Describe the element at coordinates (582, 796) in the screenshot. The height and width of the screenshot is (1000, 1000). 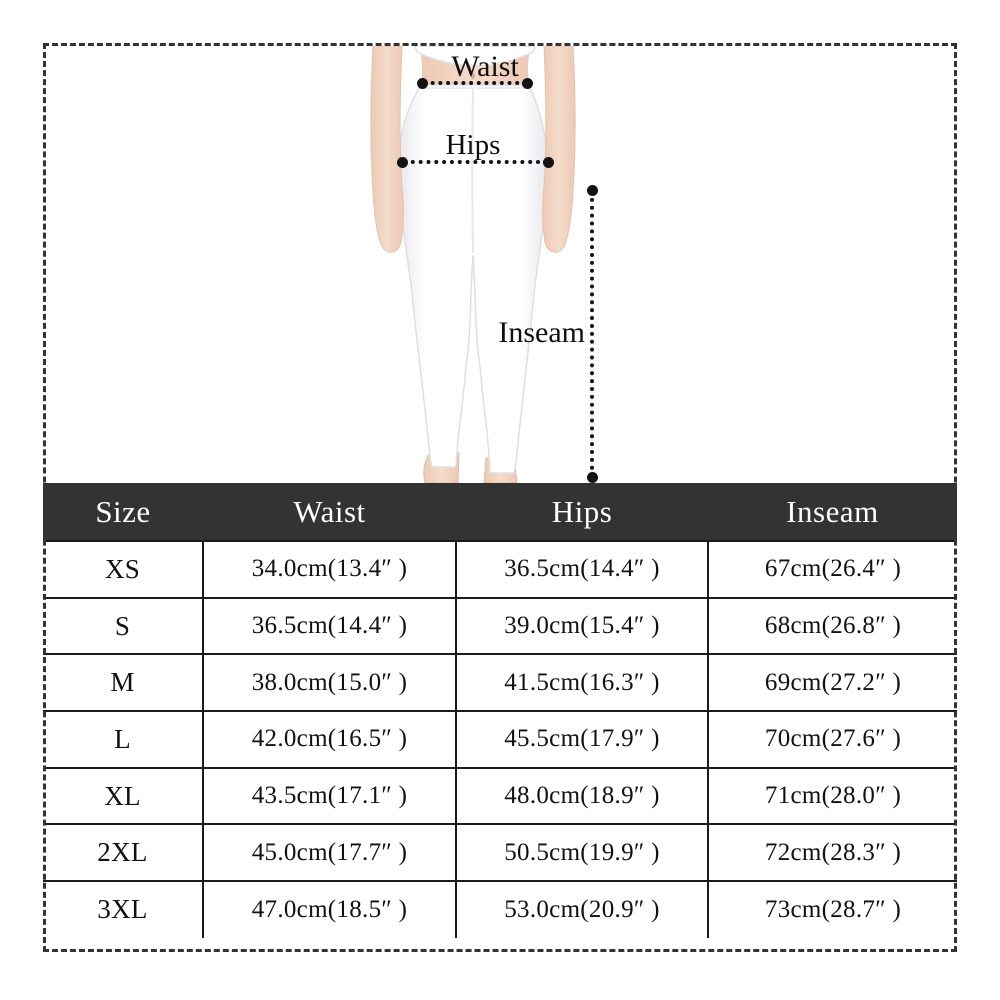
I see `hips-cell: 48.0cm(18.9″ )` at that location.